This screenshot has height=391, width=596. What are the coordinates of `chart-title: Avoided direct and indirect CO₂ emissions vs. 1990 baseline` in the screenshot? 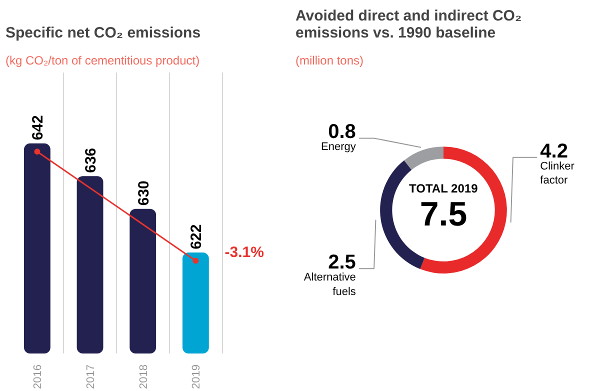 It's located at (409, 25).